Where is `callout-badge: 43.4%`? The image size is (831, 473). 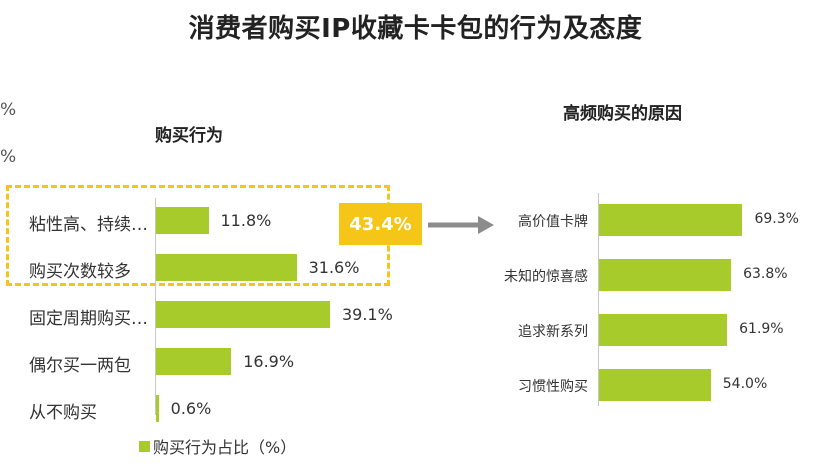
callout-badge: 43.4% is located at coordinates (380, 224).